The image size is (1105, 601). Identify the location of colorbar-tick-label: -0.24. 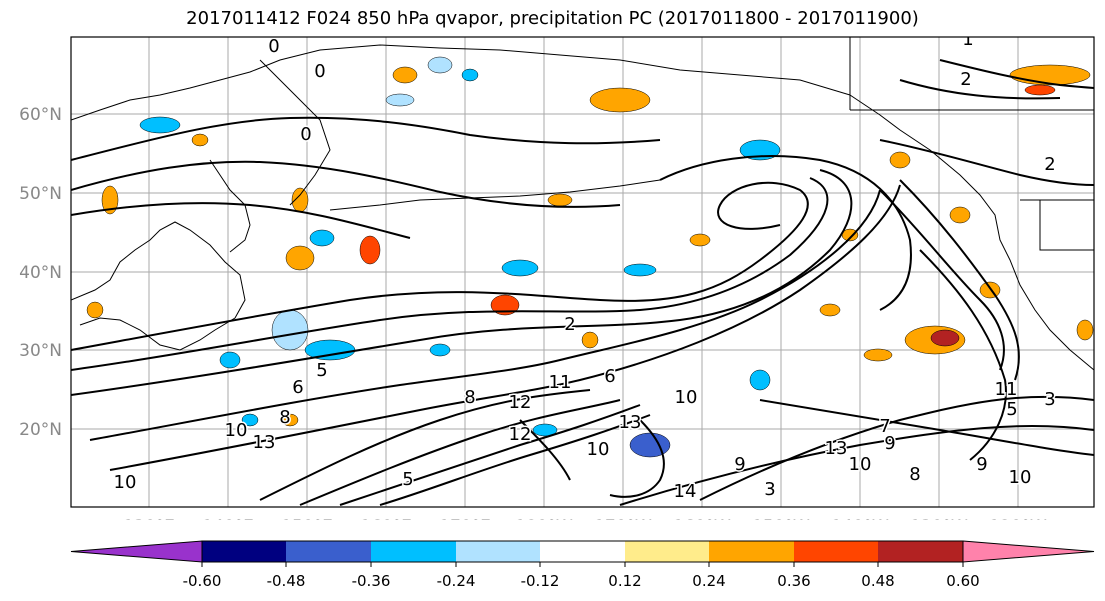
(456, 581).